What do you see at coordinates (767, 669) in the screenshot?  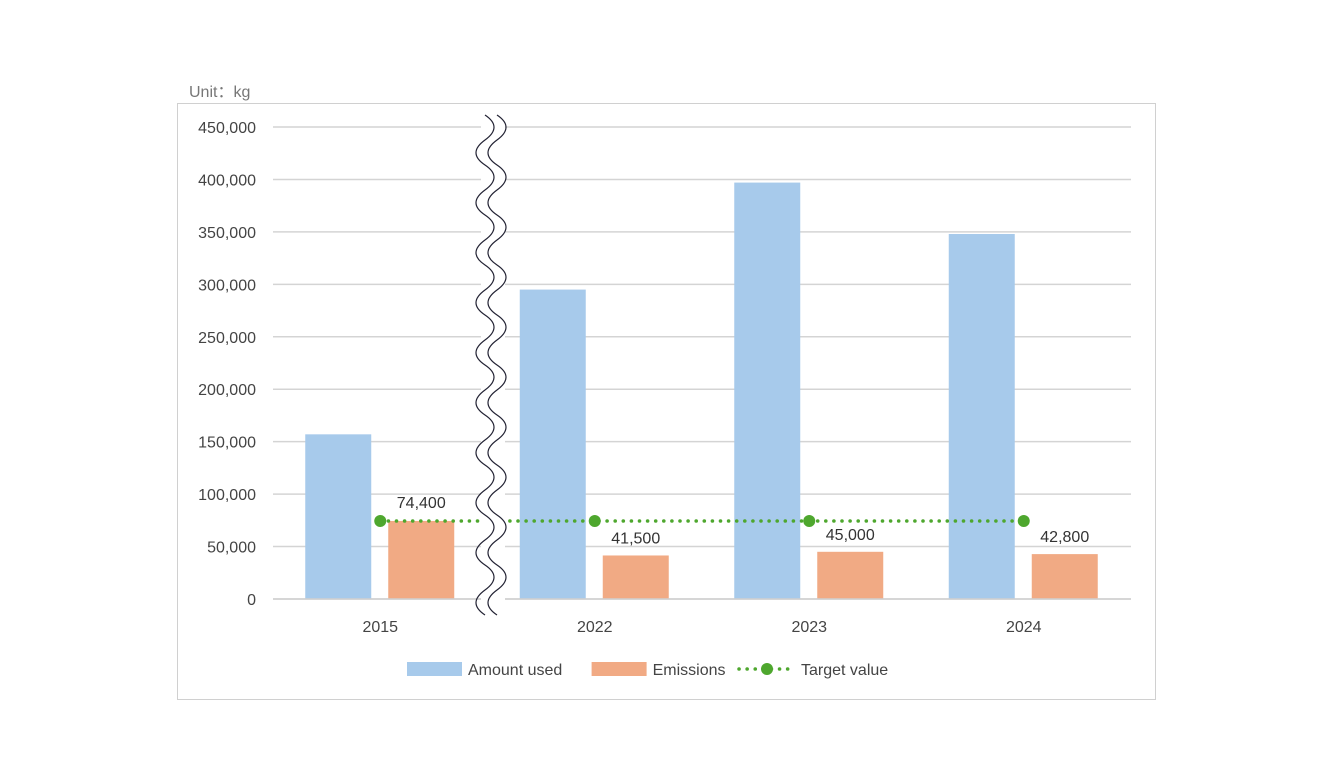 I see `legend-marker` at bounding box center [767, 669].